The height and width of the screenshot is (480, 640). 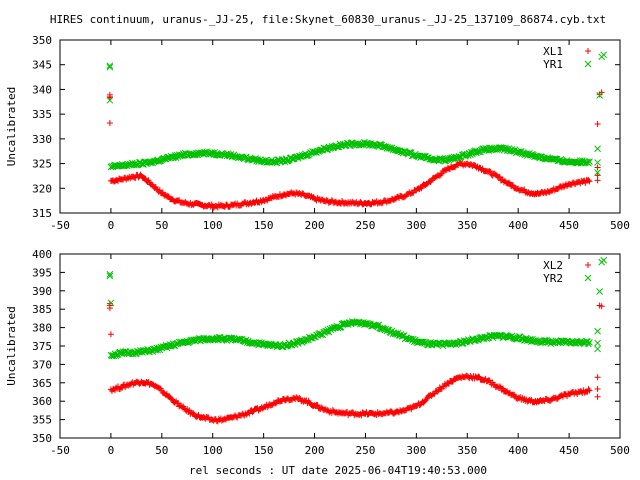 What do you see at coordinates (518, 450) in the screenshot?
I see `x-tick-label: 400` at bounding box center [518, 450].